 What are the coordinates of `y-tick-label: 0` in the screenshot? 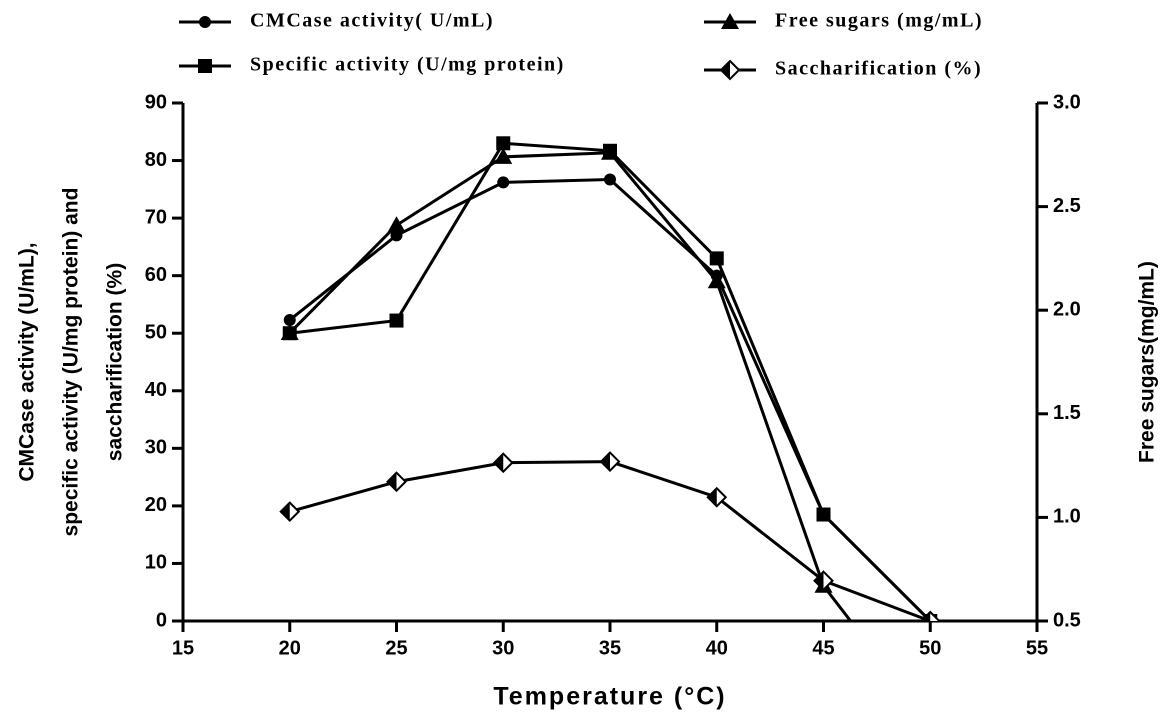 It's located at (161, 620).